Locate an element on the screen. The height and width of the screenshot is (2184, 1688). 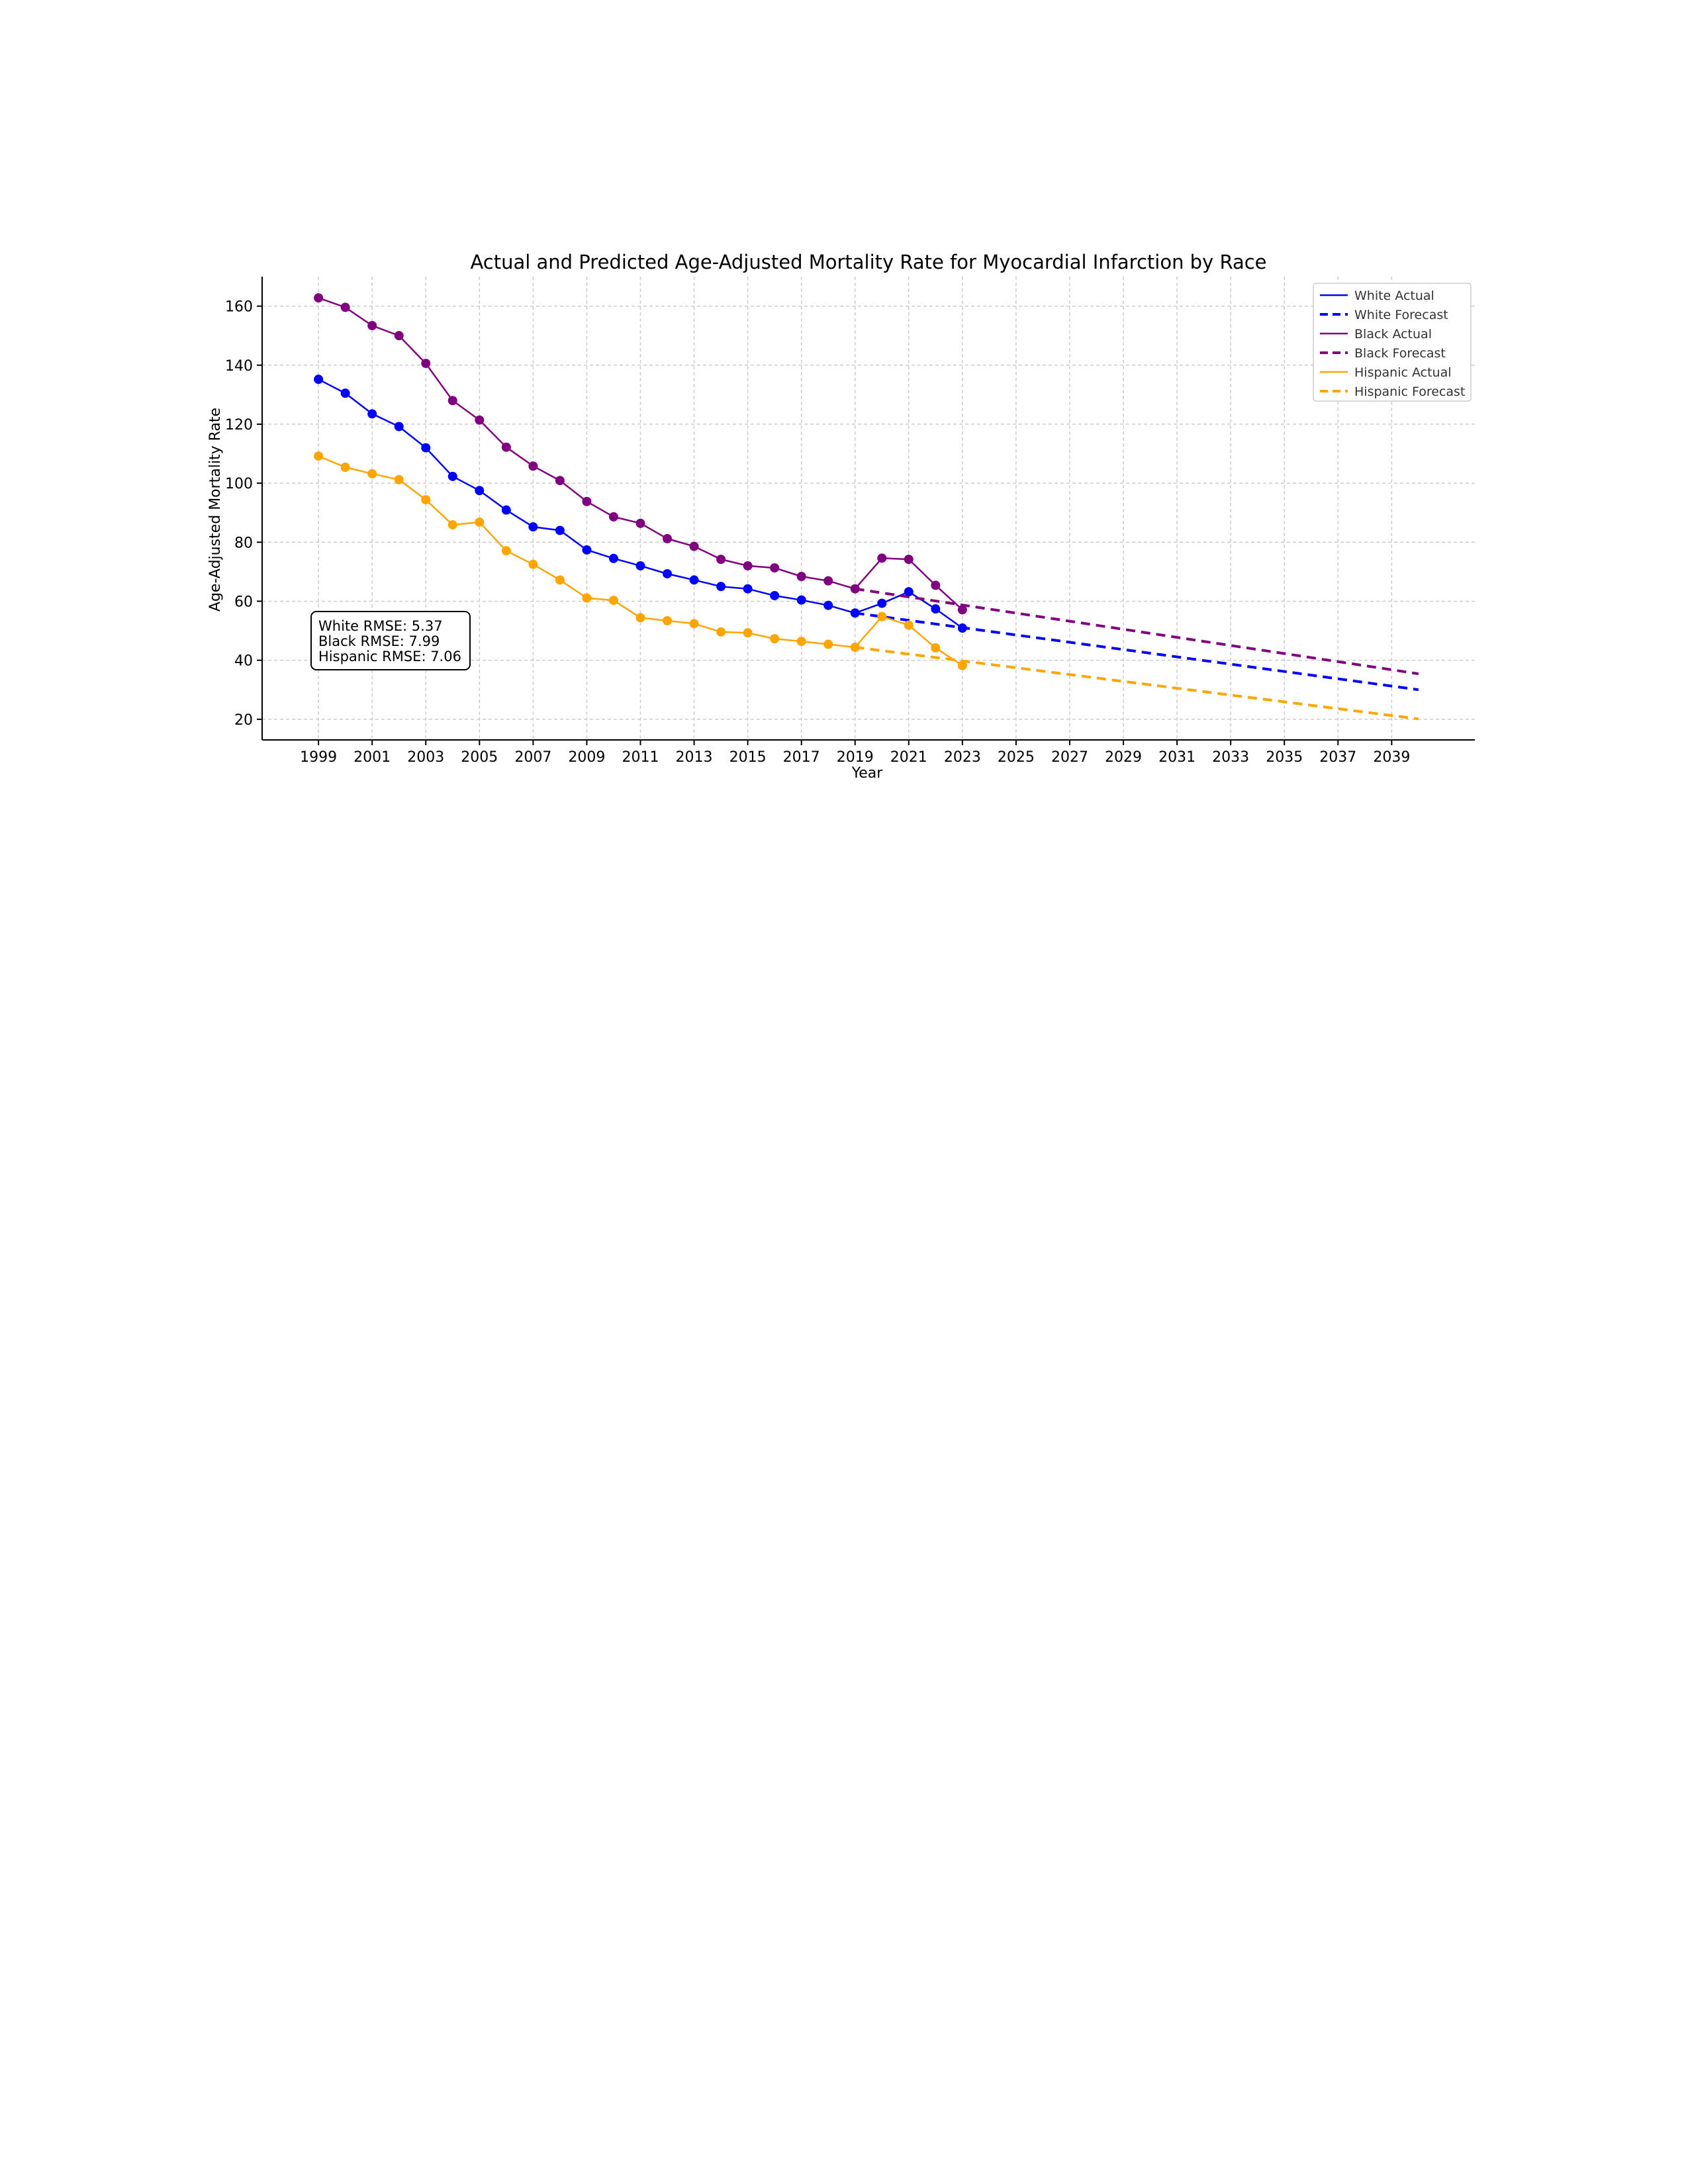
x-tick-label: 2033 is located at coordinates (1230, 758).